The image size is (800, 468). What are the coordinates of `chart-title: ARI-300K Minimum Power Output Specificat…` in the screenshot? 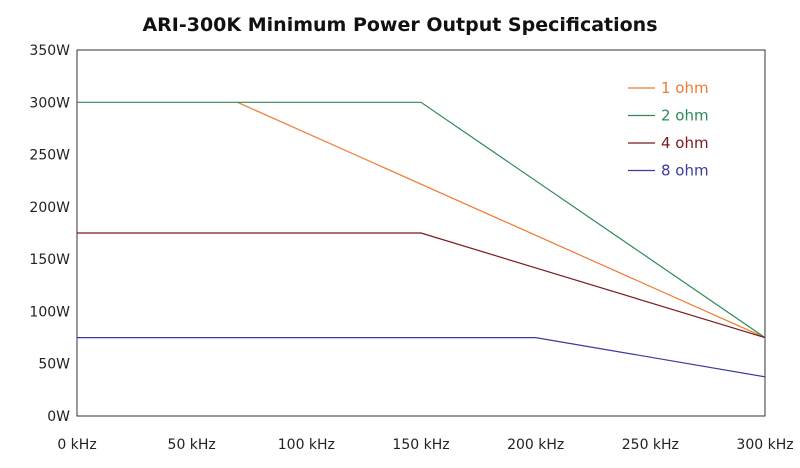 It's located at (399, 25).